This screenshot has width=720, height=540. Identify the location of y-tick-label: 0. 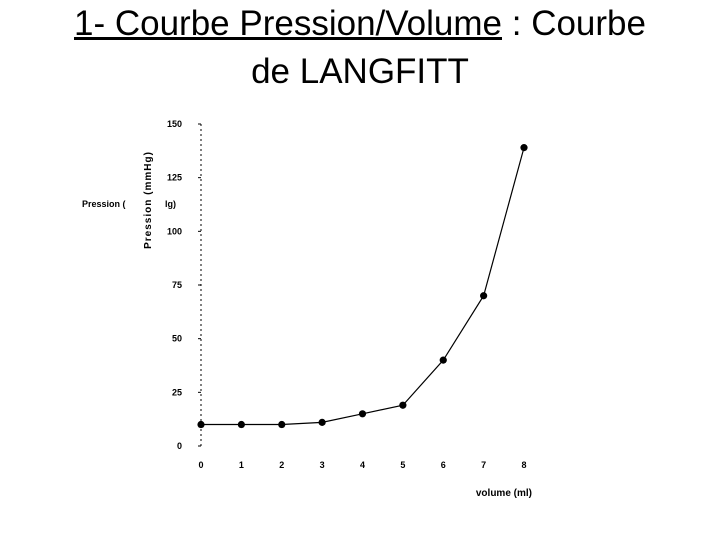
(179, 446).